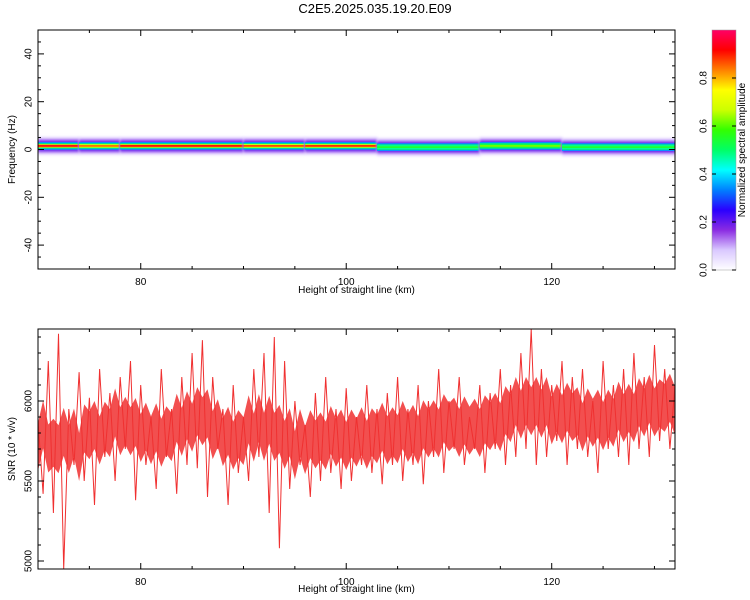 Image resolution: width=750 pixels, height=600 pixels. I want to click on snr-y-tick-label: 5000, so click(29, 560).